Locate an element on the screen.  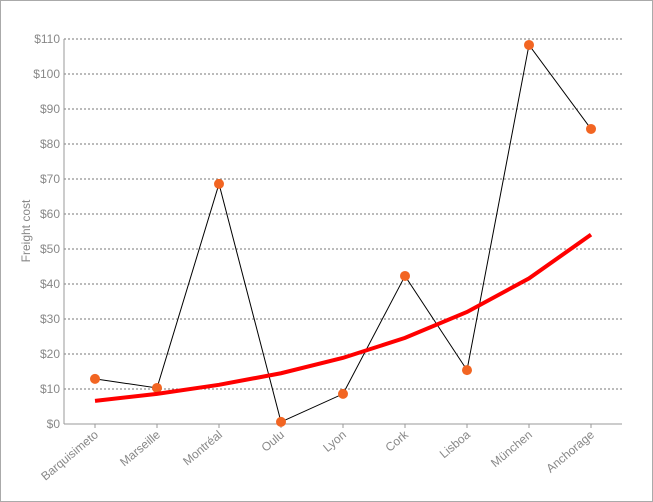
y-tick-label: $80 is located at coordinates (50, 144).